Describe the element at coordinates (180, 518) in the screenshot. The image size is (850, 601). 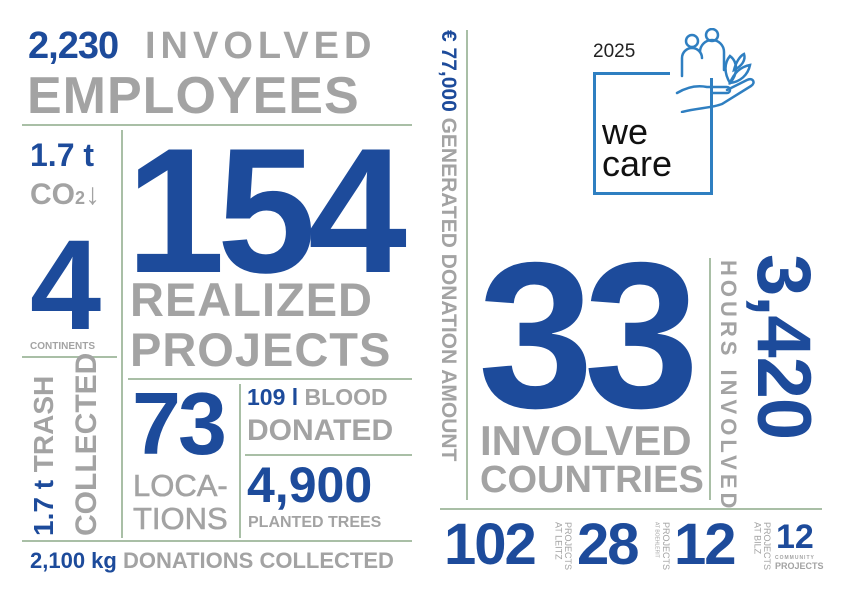
I see `locations-label-2: TIONS` at that location.